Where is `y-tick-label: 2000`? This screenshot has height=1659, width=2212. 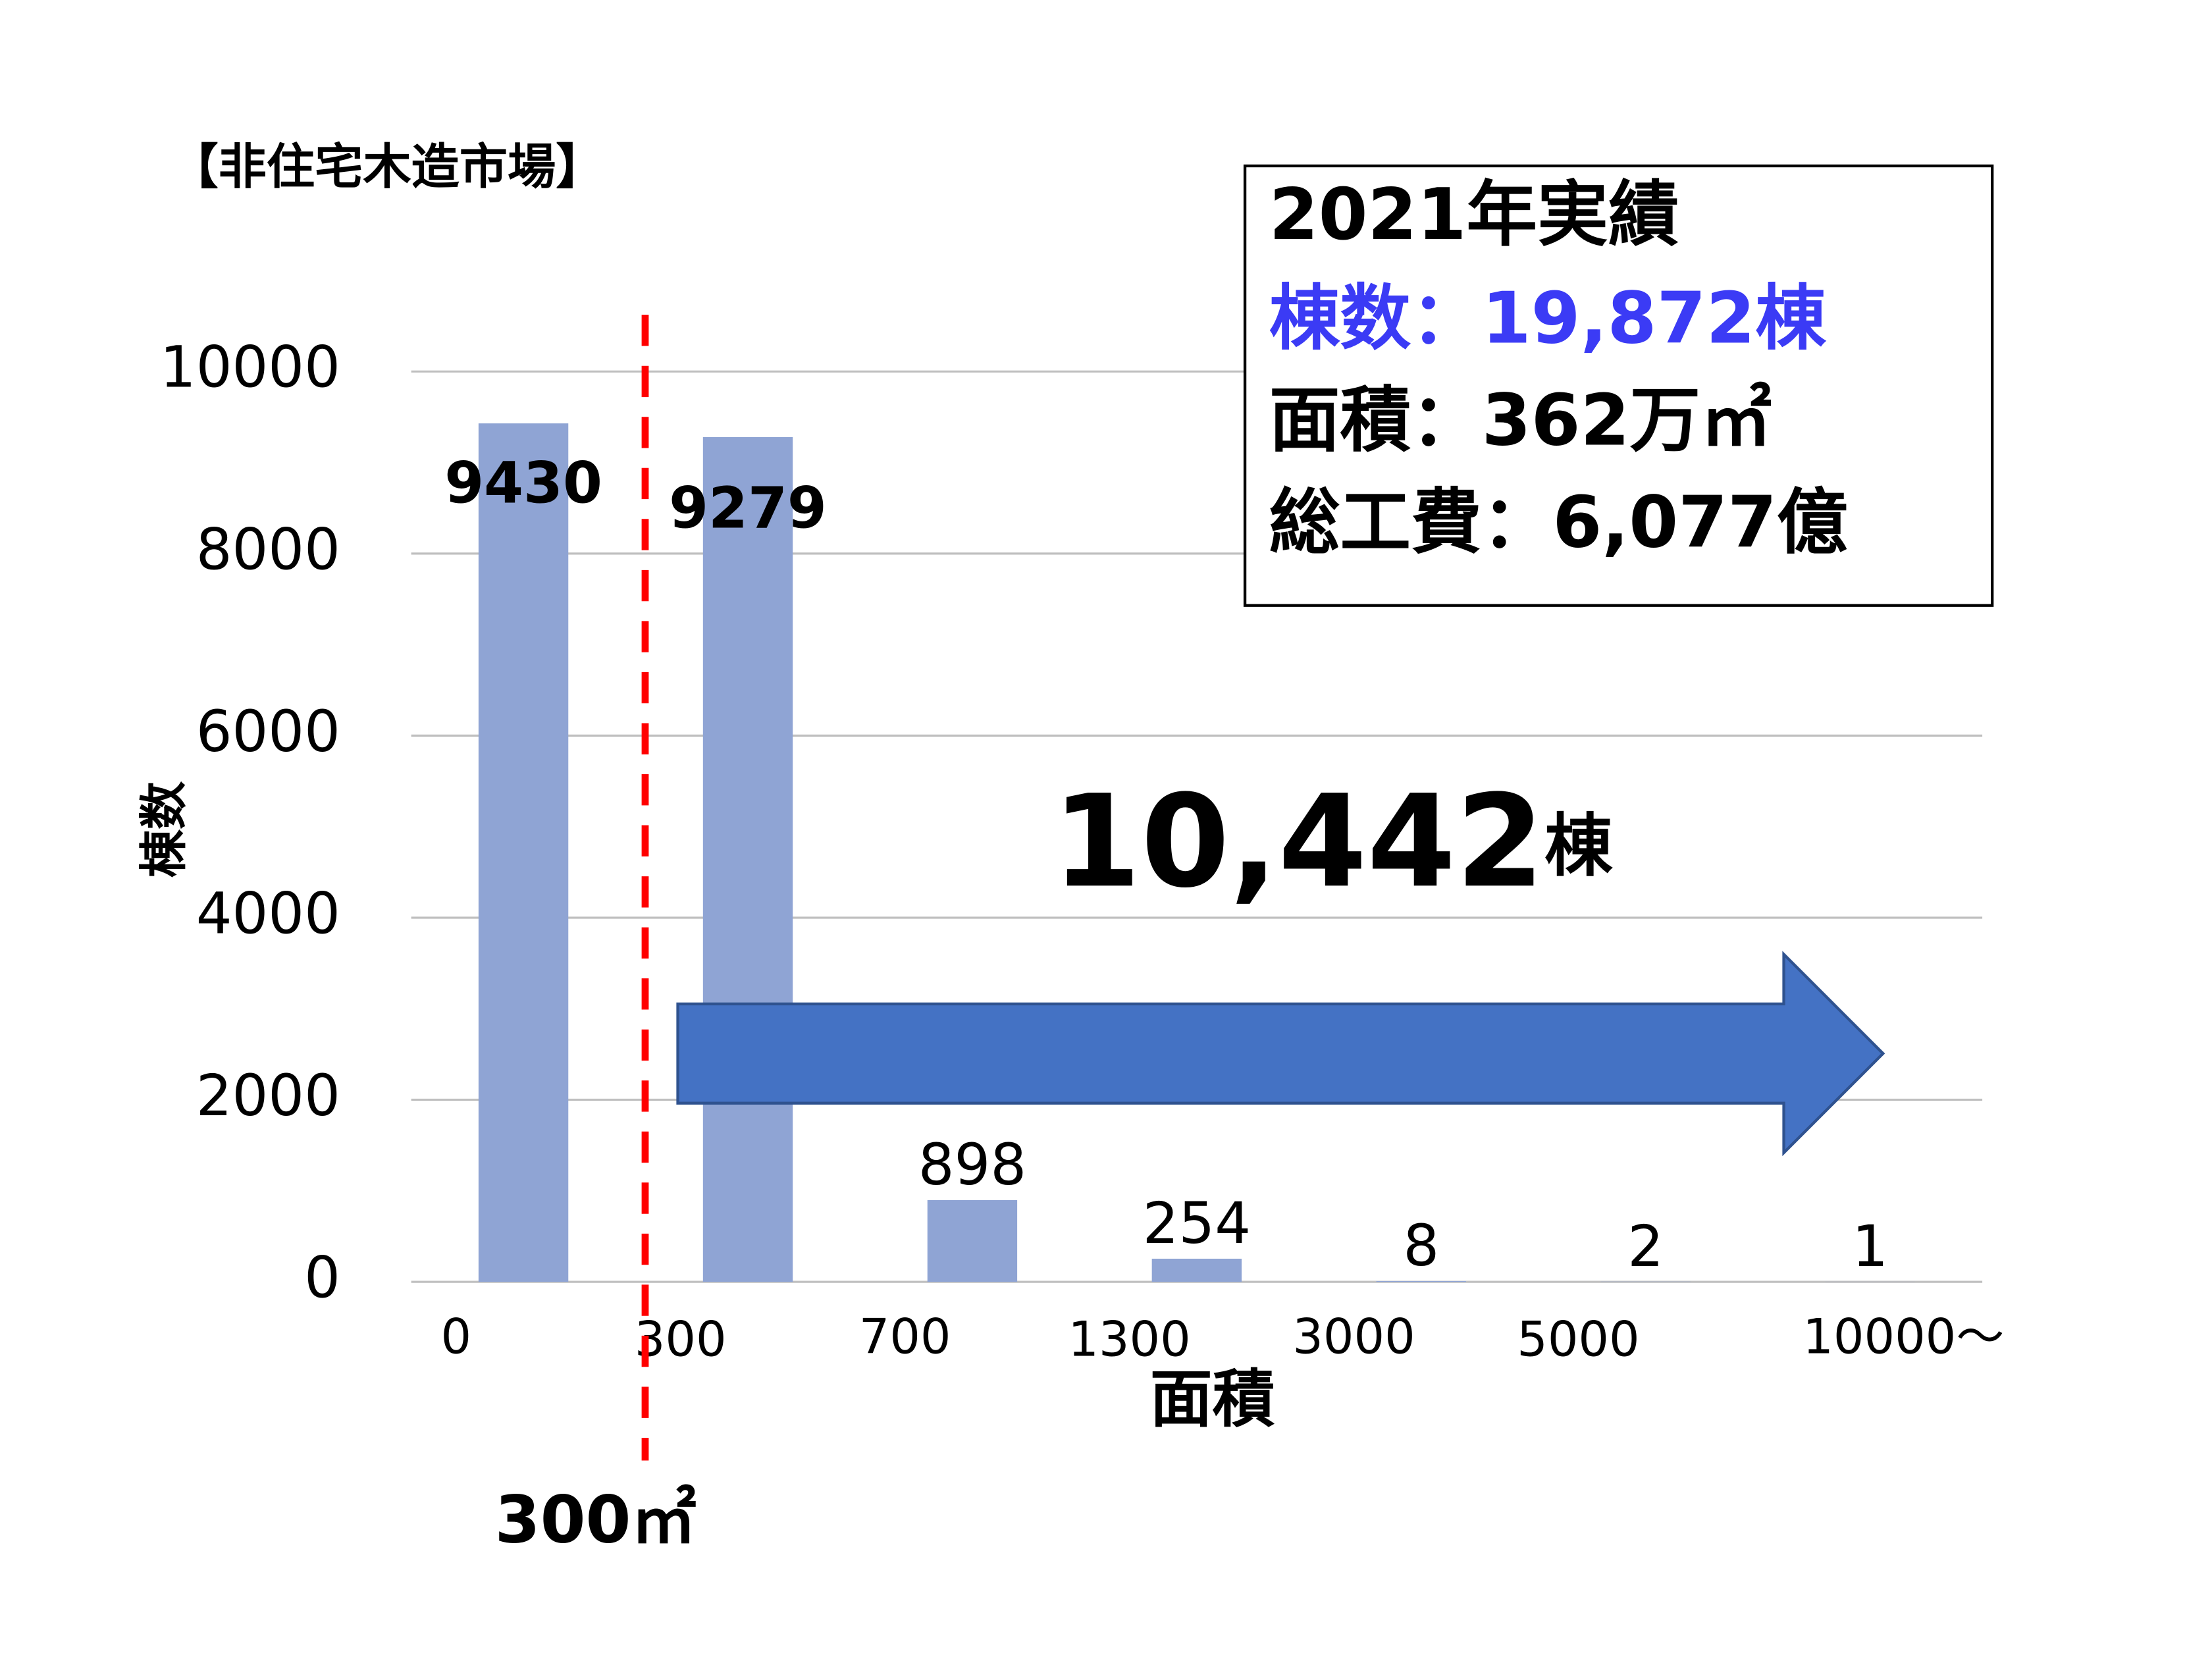 y-tick-label: 2000 is located at coordinates (268, 1096).